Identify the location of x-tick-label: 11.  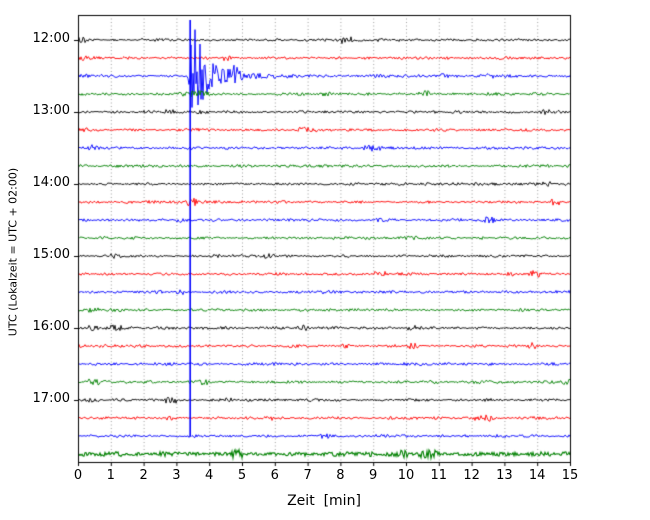
(439, 475).